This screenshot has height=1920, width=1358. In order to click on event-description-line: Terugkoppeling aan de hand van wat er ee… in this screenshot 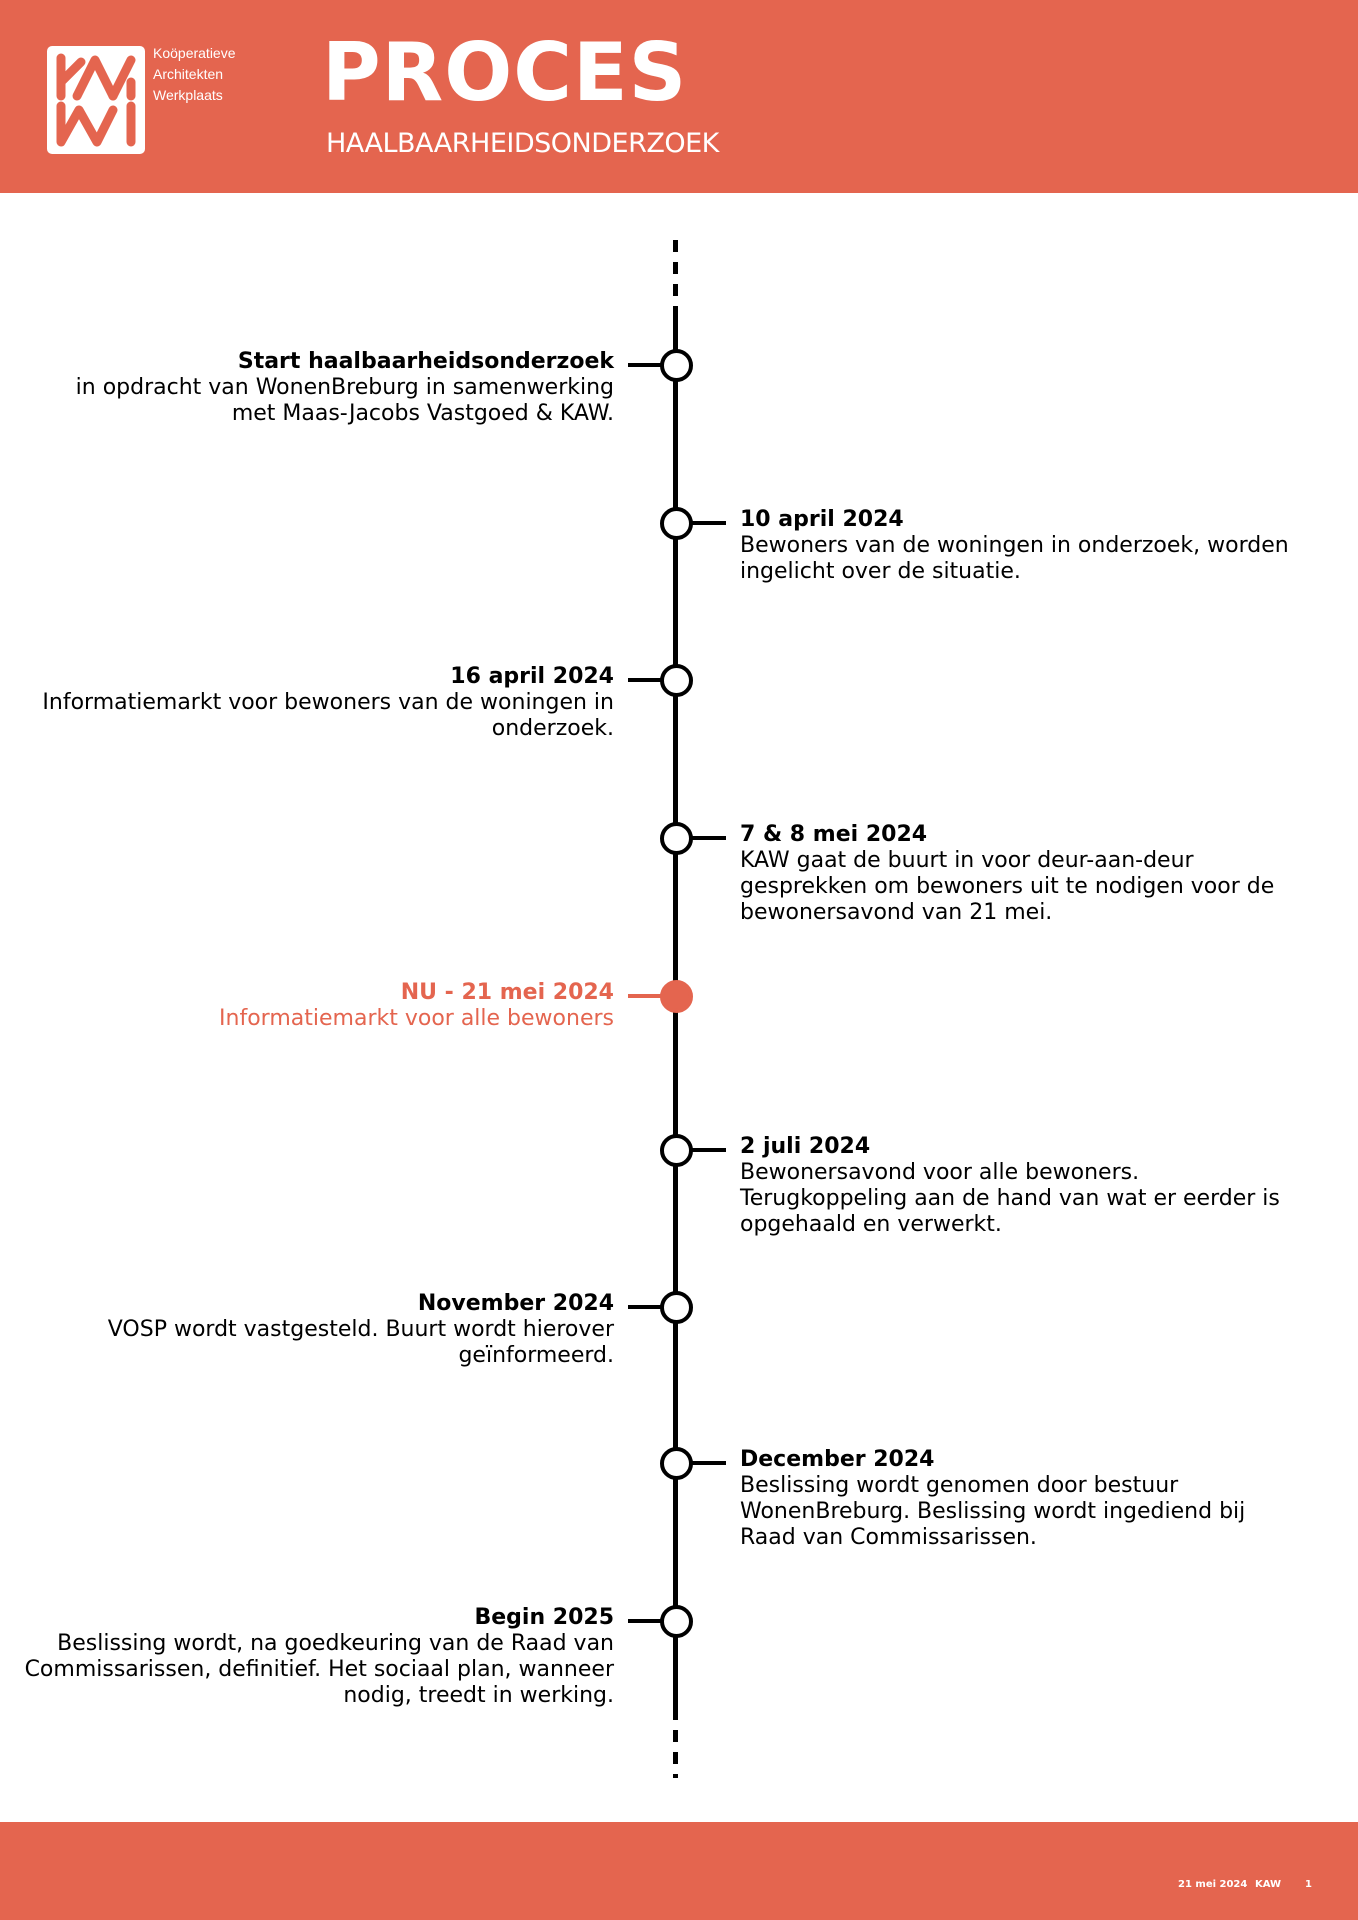, I will do `click(1010, 1198)`.